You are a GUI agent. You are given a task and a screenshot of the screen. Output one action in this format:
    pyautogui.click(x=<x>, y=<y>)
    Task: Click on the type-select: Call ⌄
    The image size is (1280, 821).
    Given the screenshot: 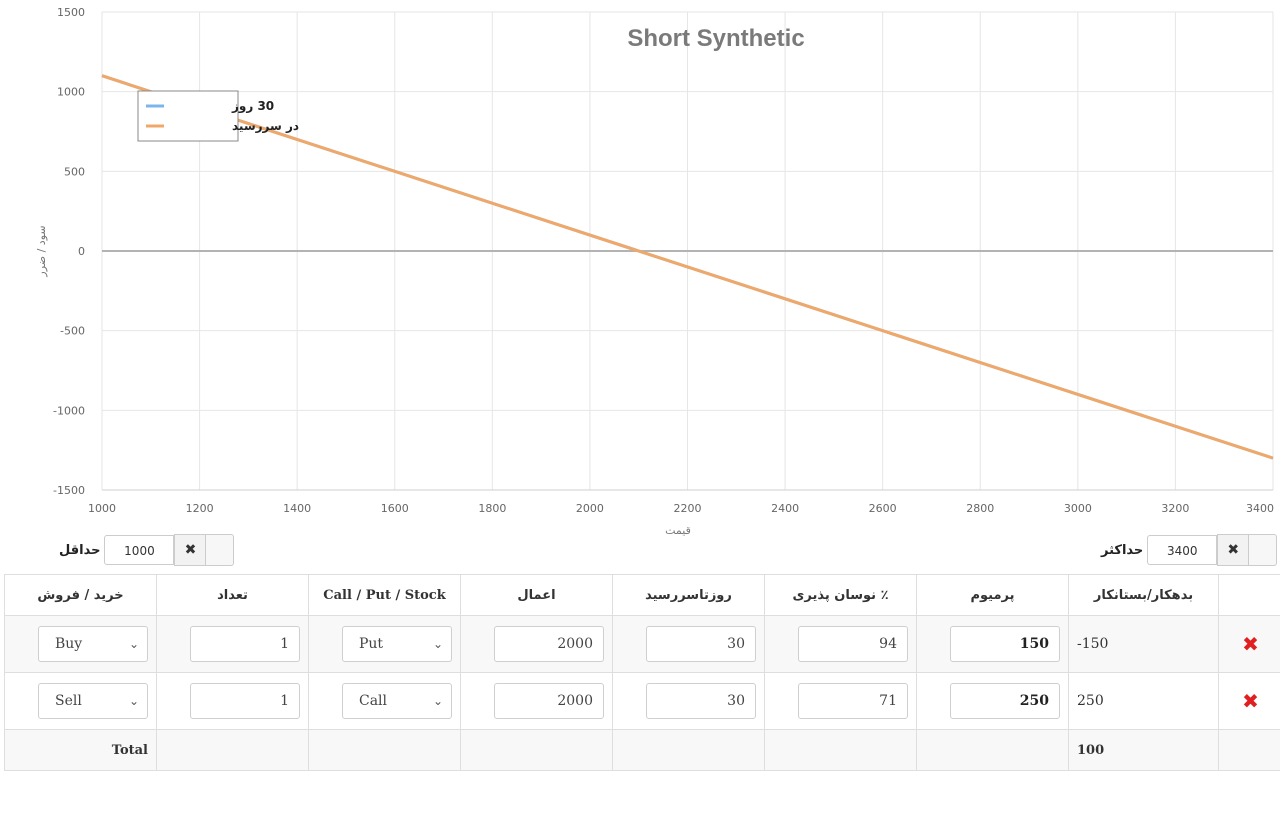 What is the action you would take?
    pyautogui.click(x=397, y=701)
    